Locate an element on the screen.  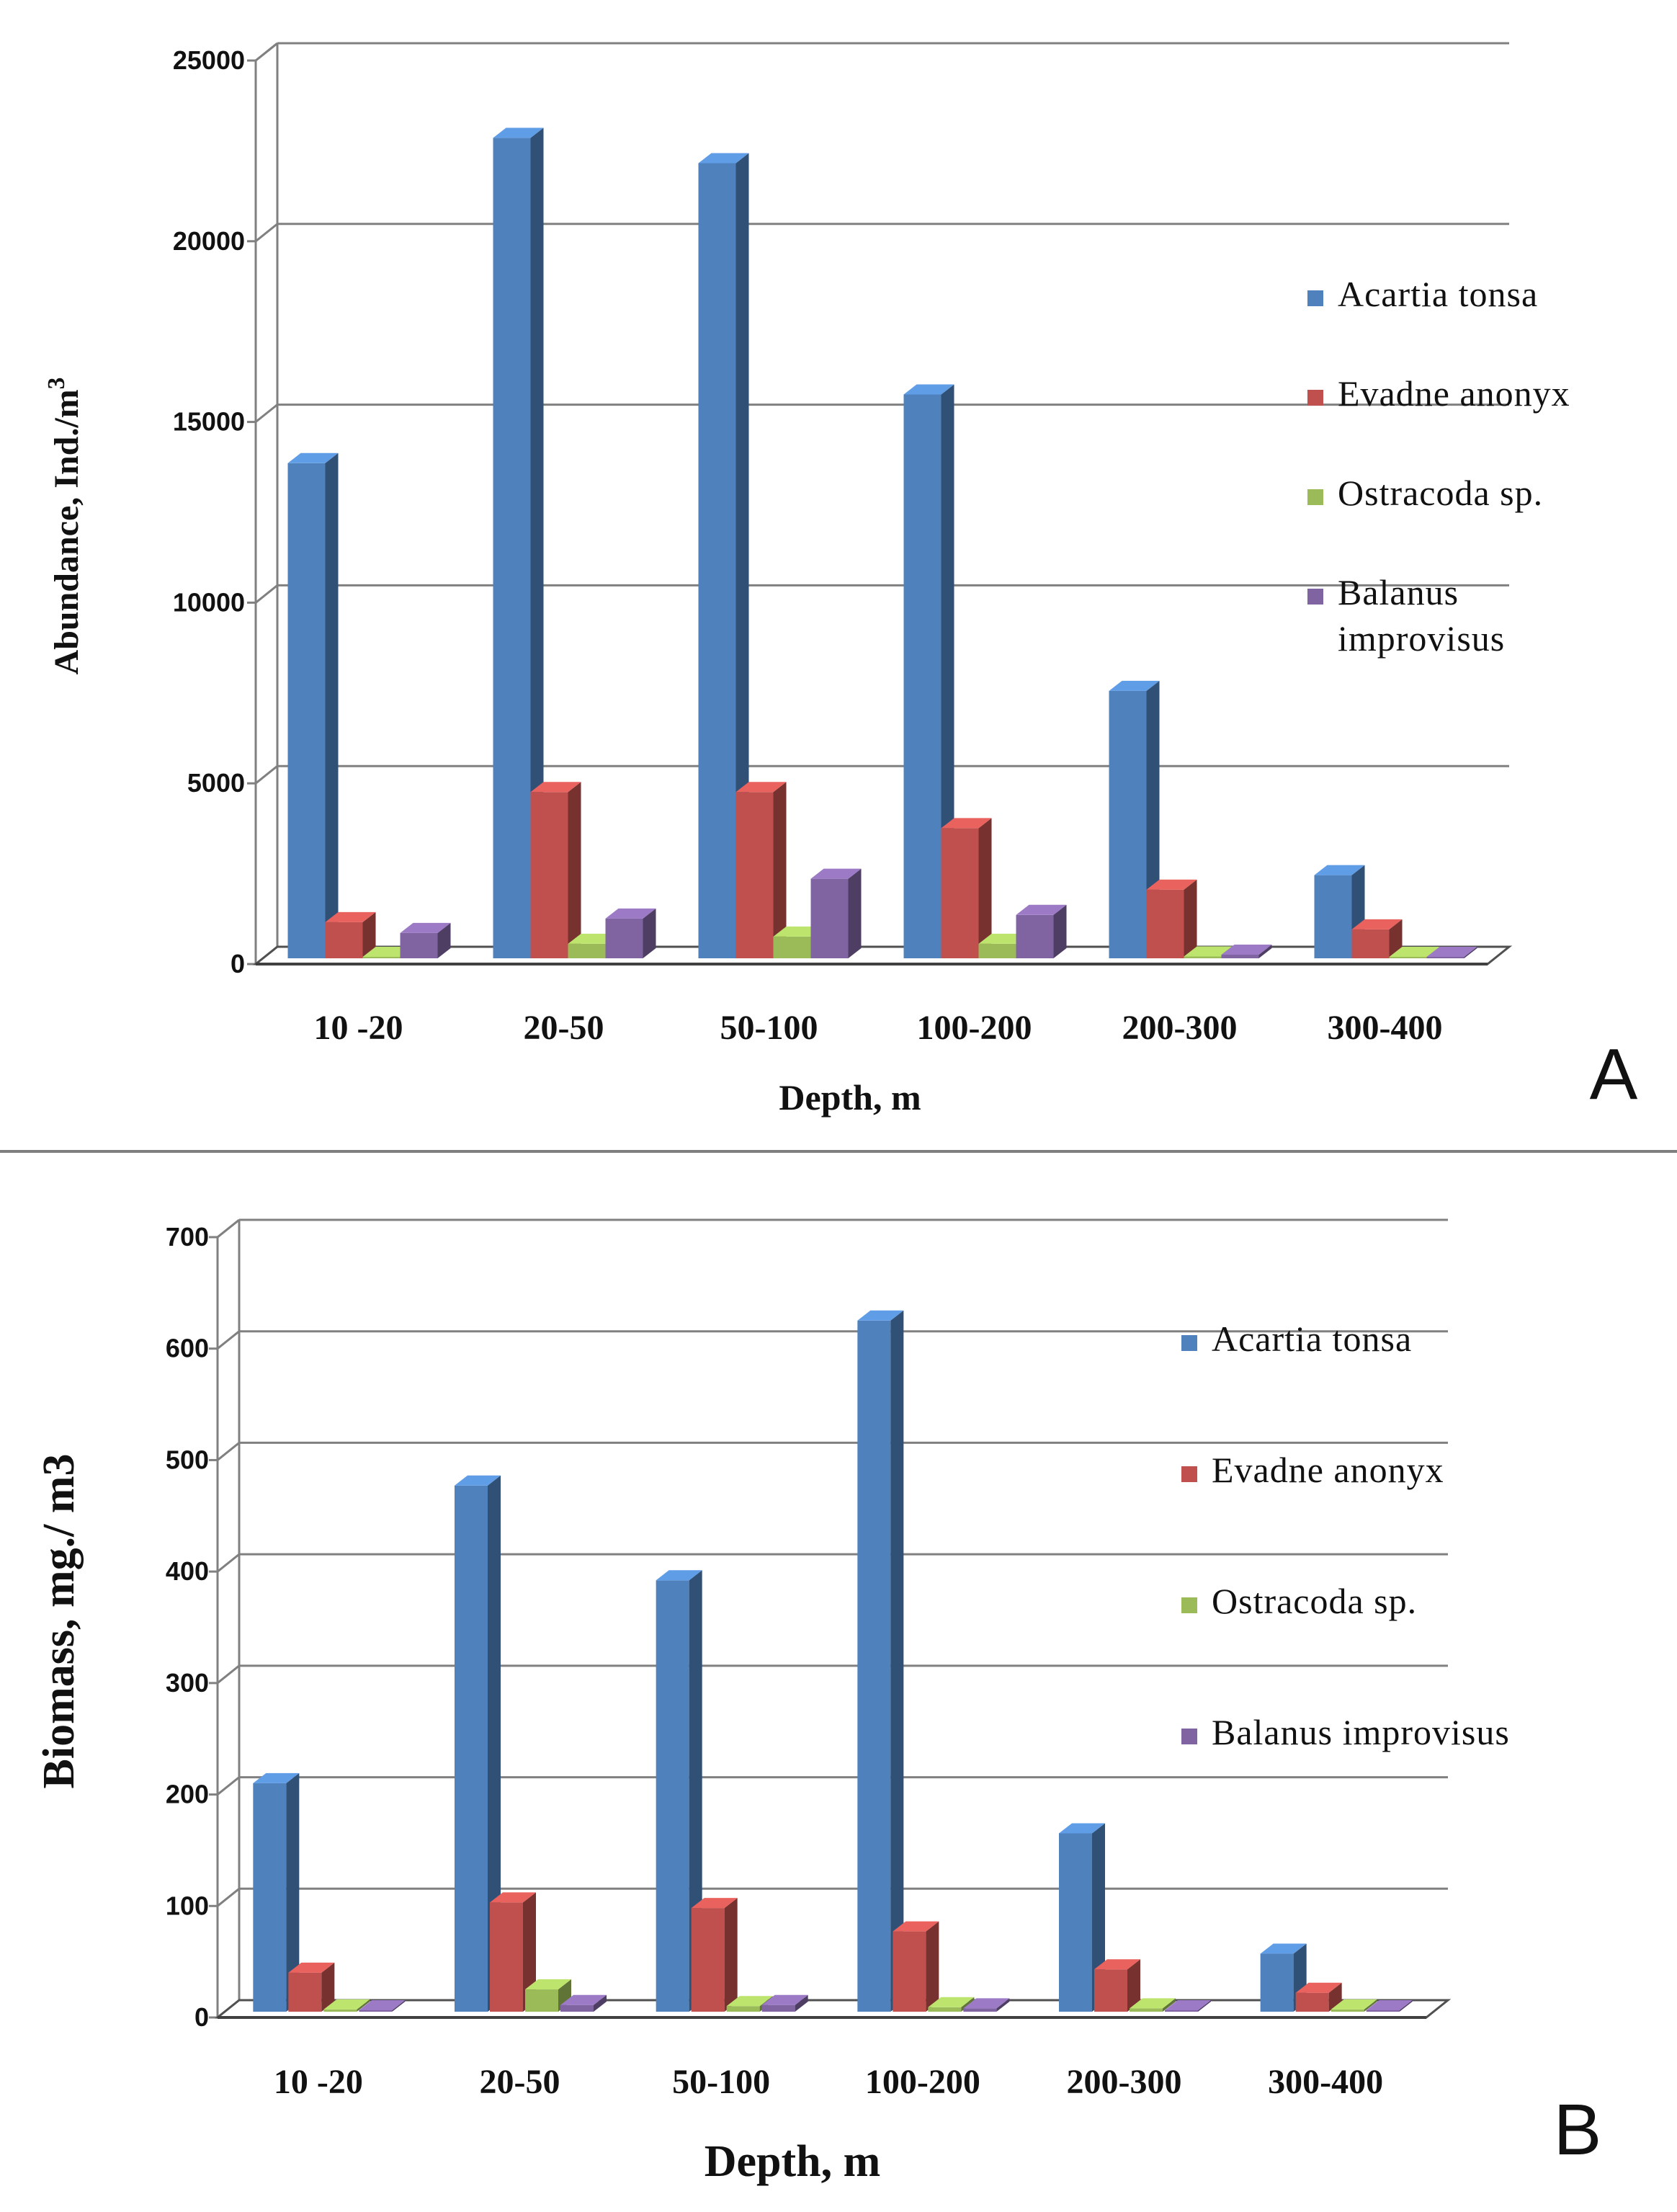
panel-label: A is located at coordinates (1614, 1075).